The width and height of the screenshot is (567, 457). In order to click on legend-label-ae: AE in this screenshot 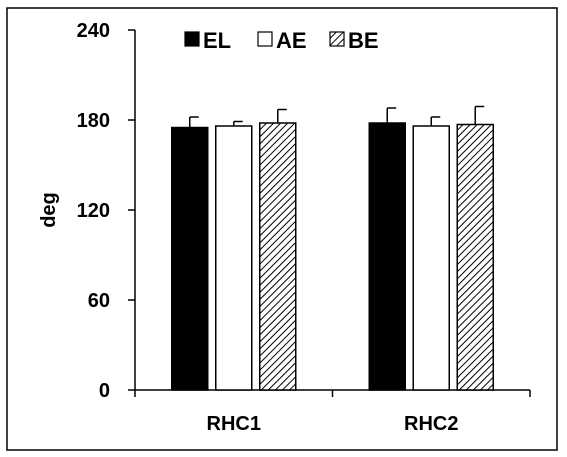, I will do `click(291, 40)`.